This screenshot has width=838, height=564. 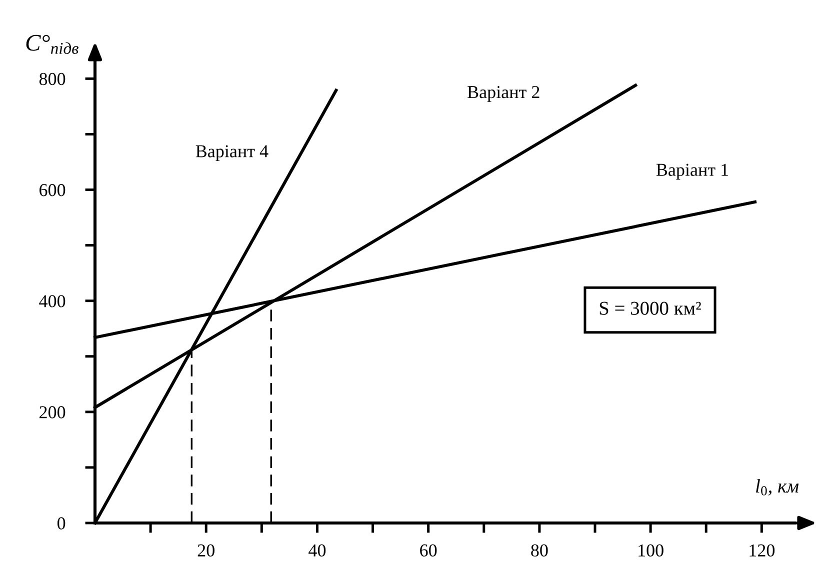 What do you see at coordinates (53, 190) in the screenshot?
I see `y-tick-label: 600` at bounding box center [53, 190].